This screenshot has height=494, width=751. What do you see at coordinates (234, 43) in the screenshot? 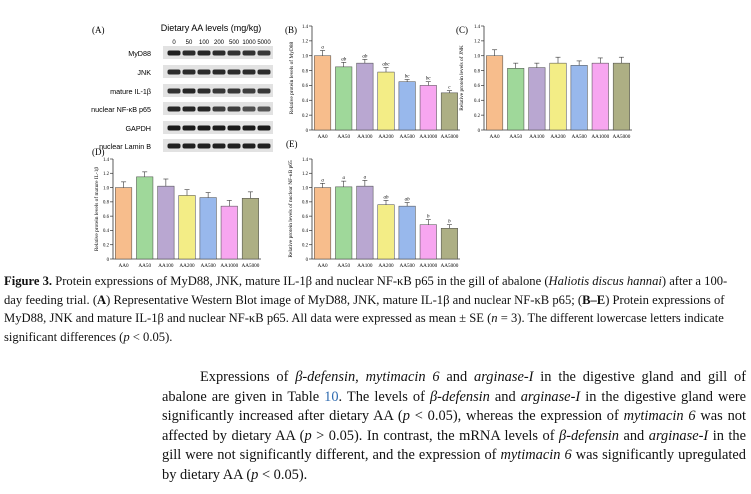
I see `dose-label: 500` at bounding box center [234, 43].